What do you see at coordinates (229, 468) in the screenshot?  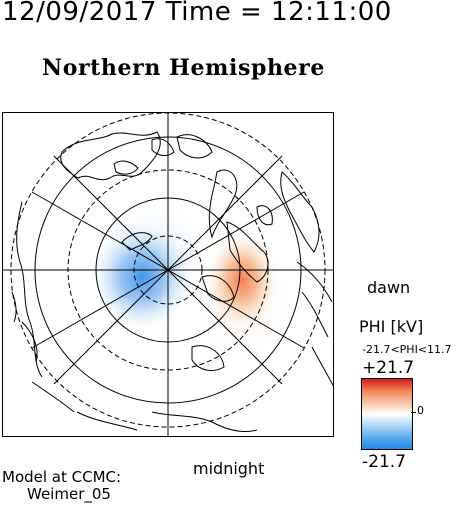 I see `midnight-label: midnight` at bounding box center [229, 468].